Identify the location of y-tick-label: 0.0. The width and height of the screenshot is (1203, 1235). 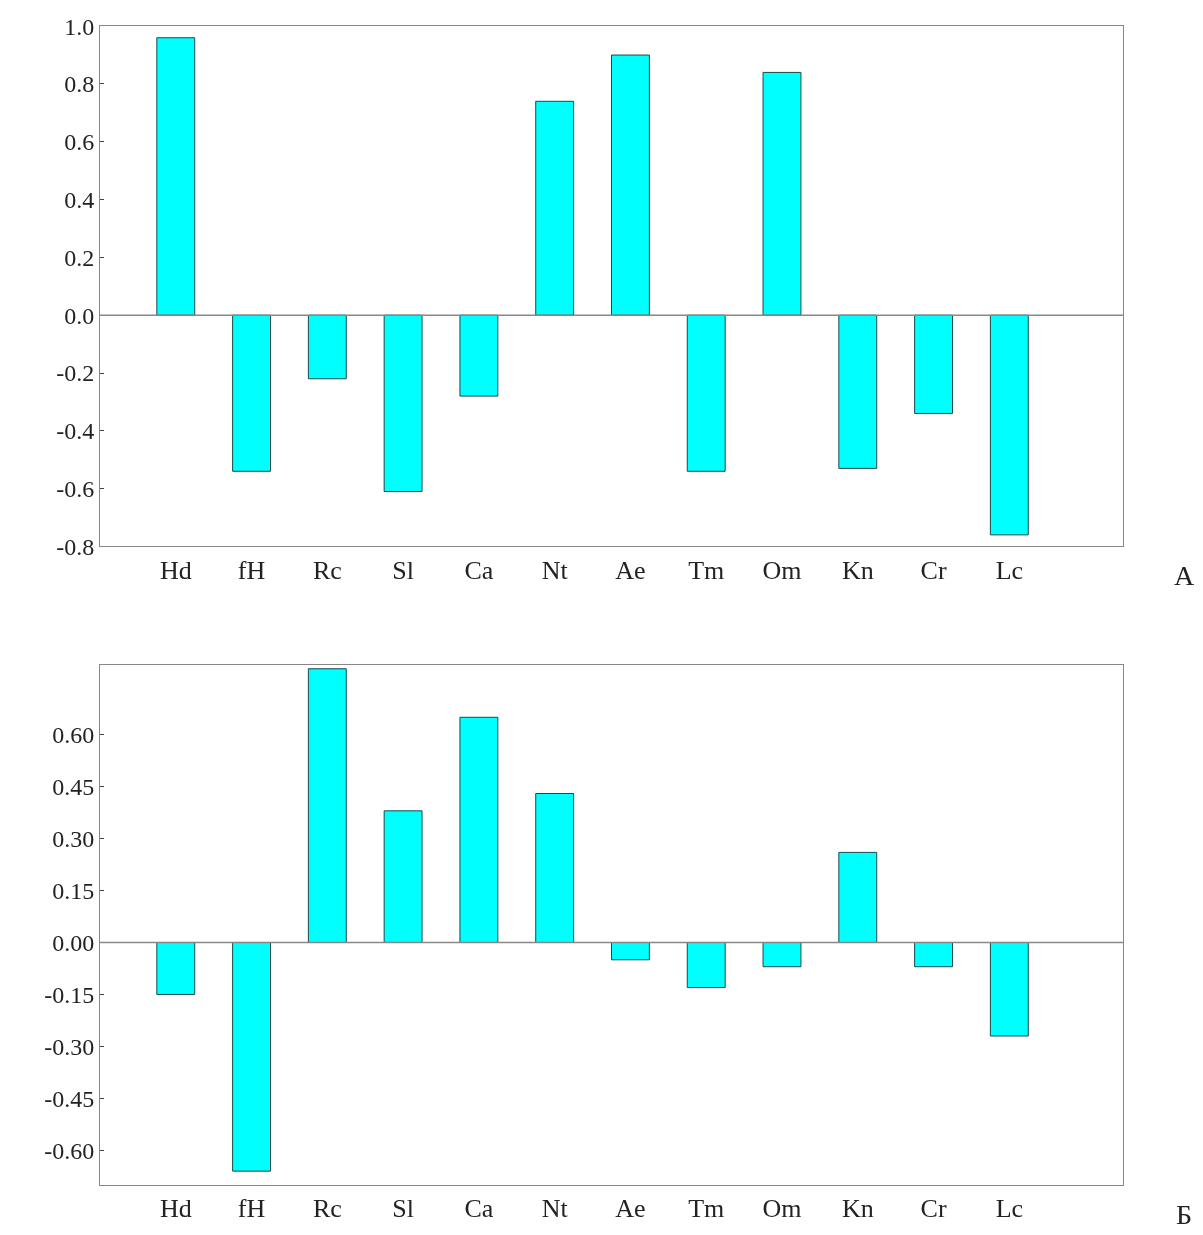
(79, 315).